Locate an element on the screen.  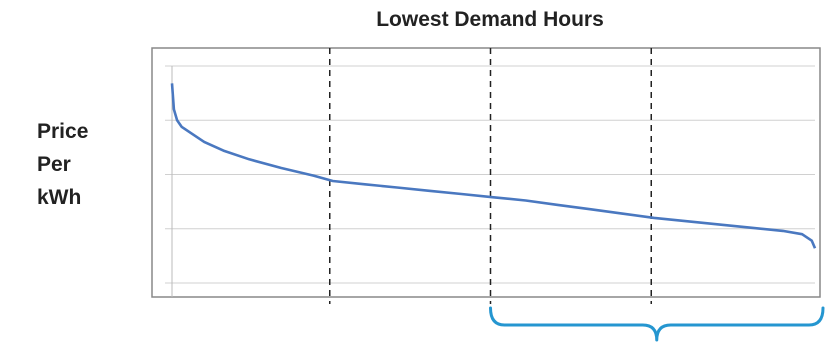
chart-title: Lowest Demand Hours is located at coordinates (490, 19).